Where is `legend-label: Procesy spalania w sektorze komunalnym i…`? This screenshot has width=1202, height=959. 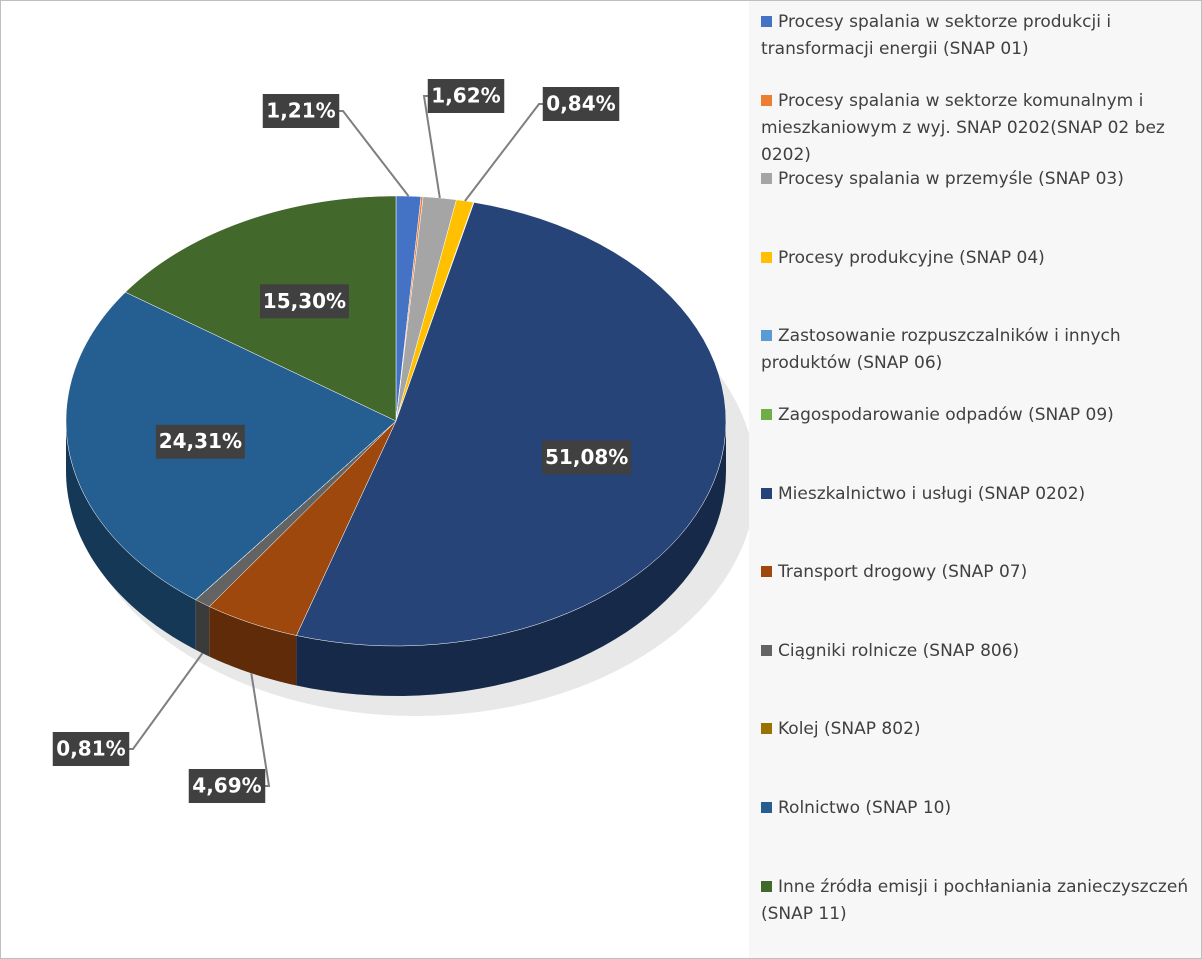
legend-label: Procesy spalania w sektorze komunalnym i… is located at coordinates (963, 127).